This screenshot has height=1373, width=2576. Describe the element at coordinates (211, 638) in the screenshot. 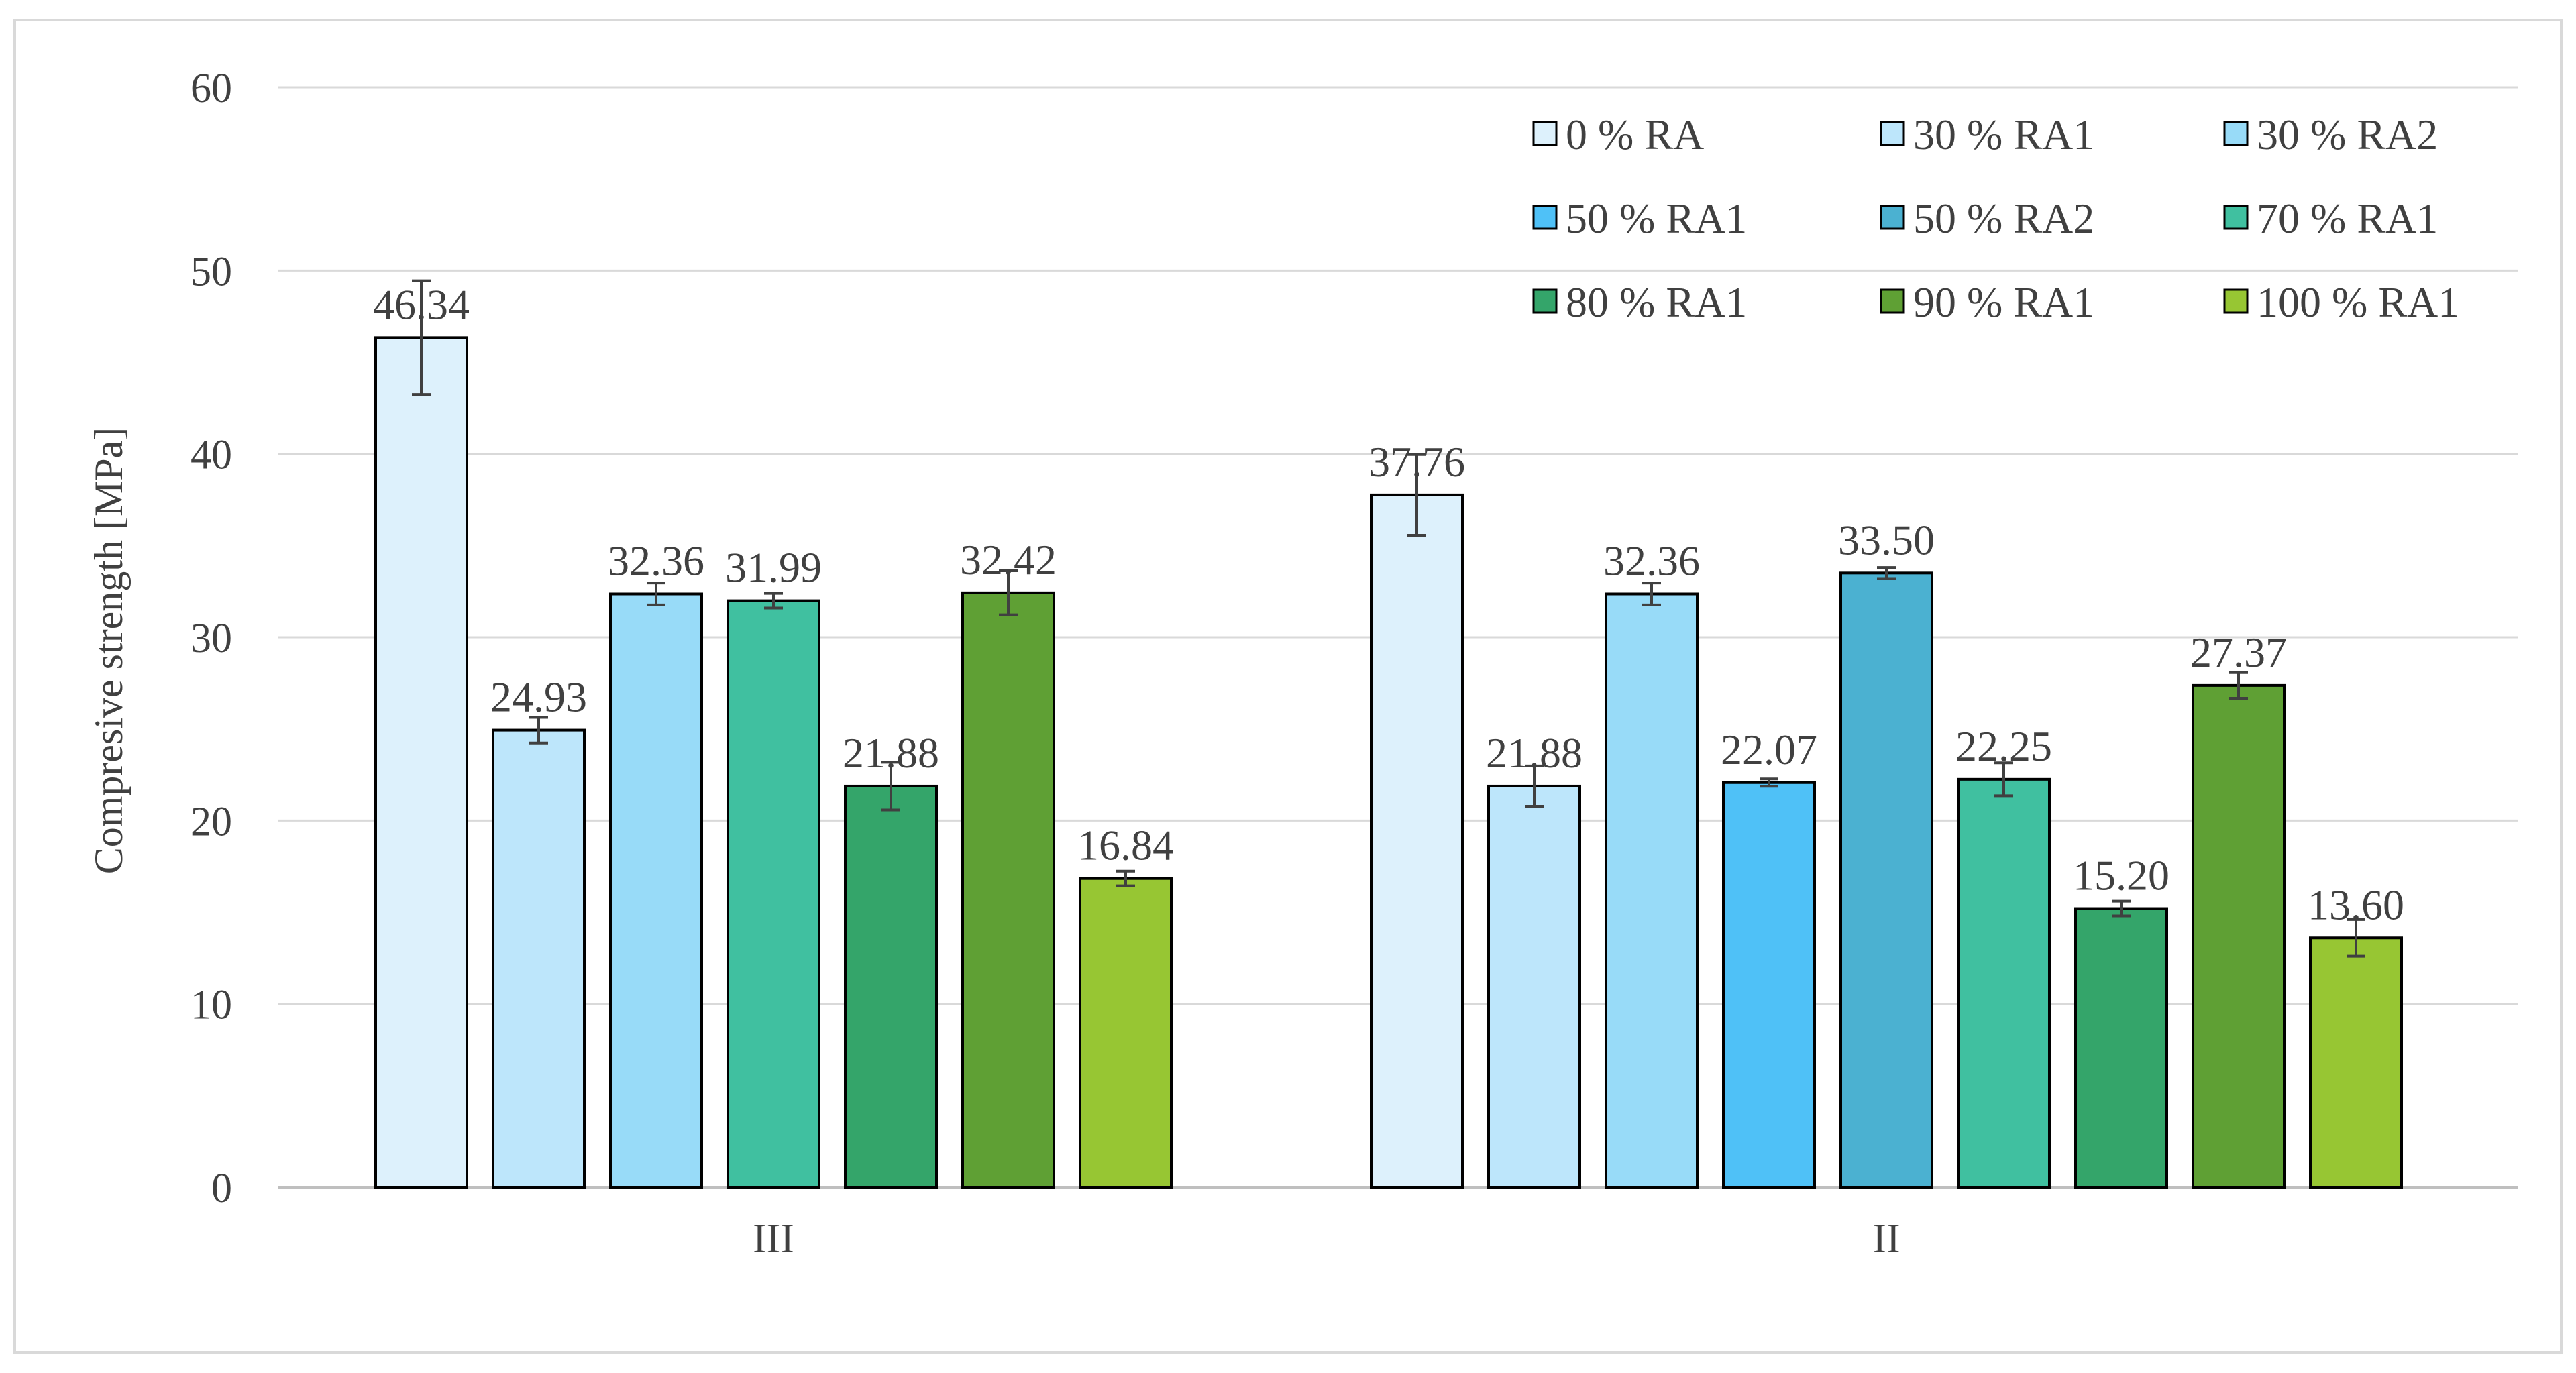

I see `y-tick-label: 30` at that location.